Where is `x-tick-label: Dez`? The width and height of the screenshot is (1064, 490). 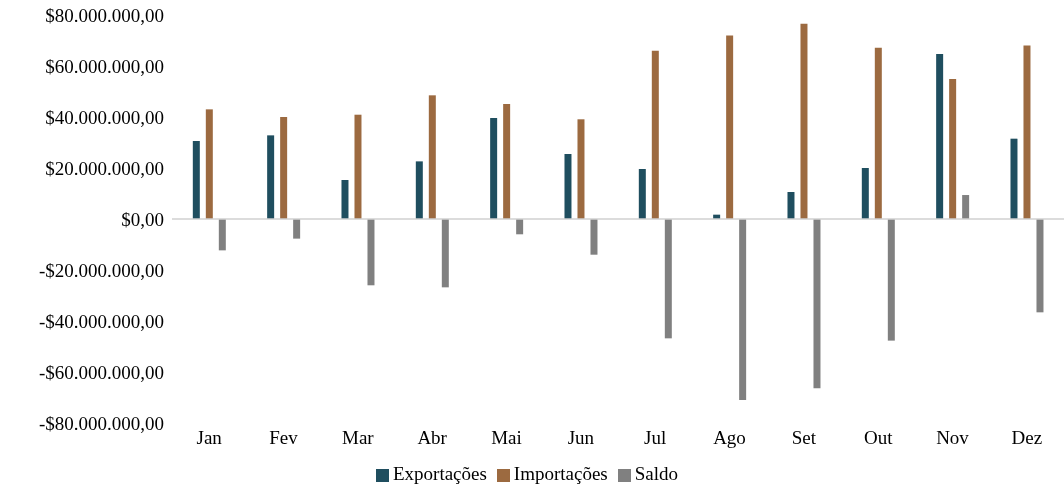
x-tick-label: Dez is located at coordinates (1027, 438).